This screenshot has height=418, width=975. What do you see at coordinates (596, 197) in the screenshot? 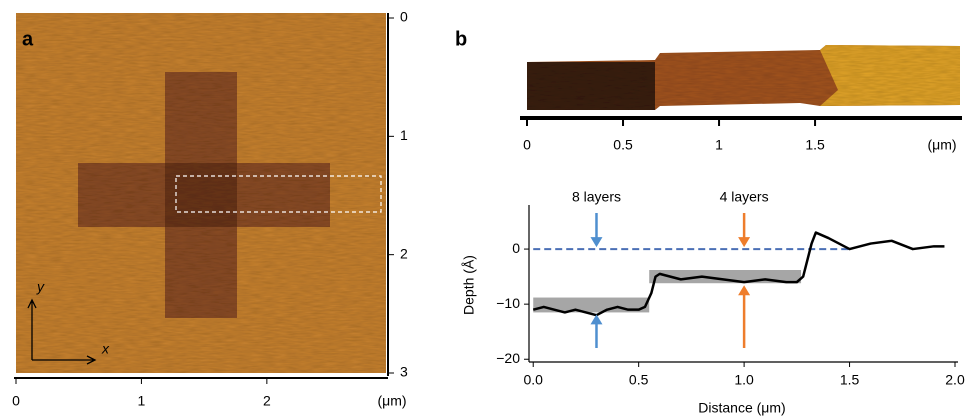
I see `annotation: 8 layers` at bounding box center [596, 197].